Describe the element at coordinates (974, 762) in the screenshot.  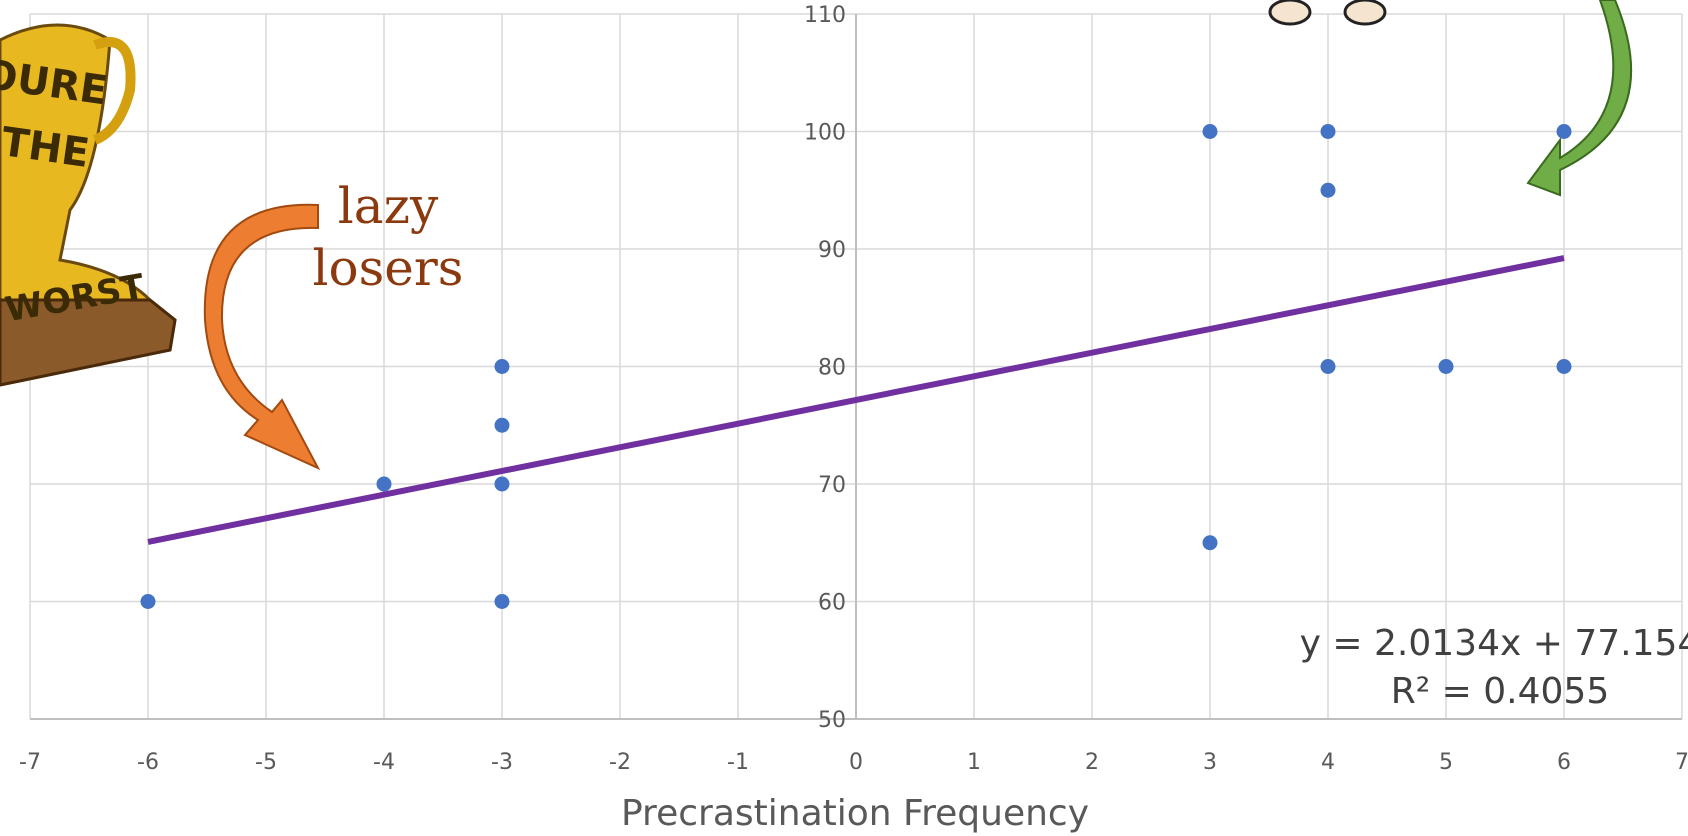
I see `x-tick-label: 1` at that location.